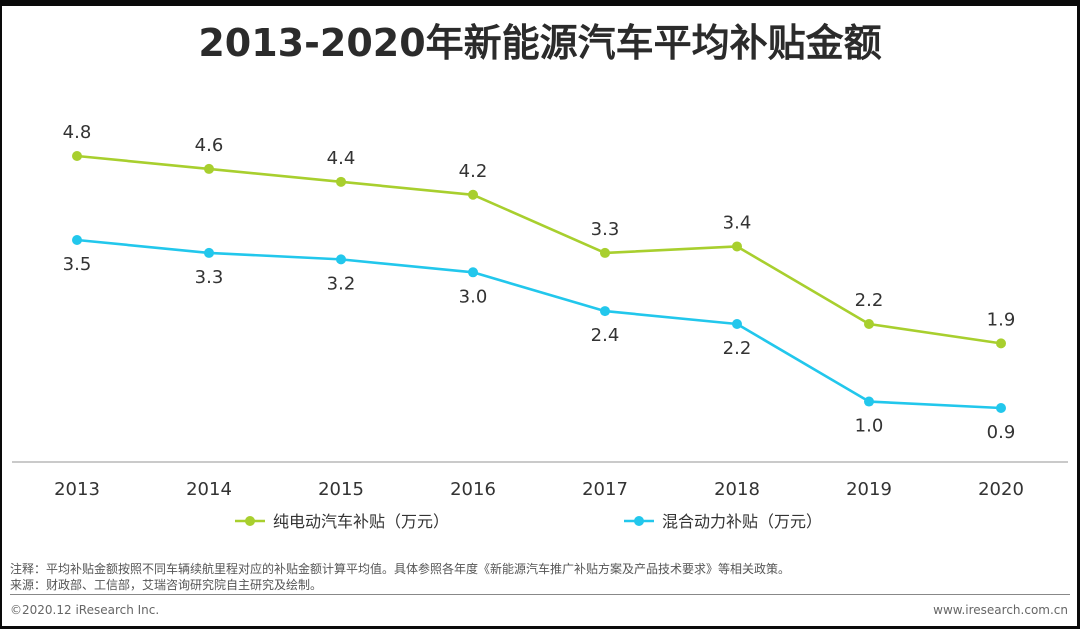 The width and height of the screenshot is (1080, 629). I want to click on data-label: 2.4, so click(605, 335).